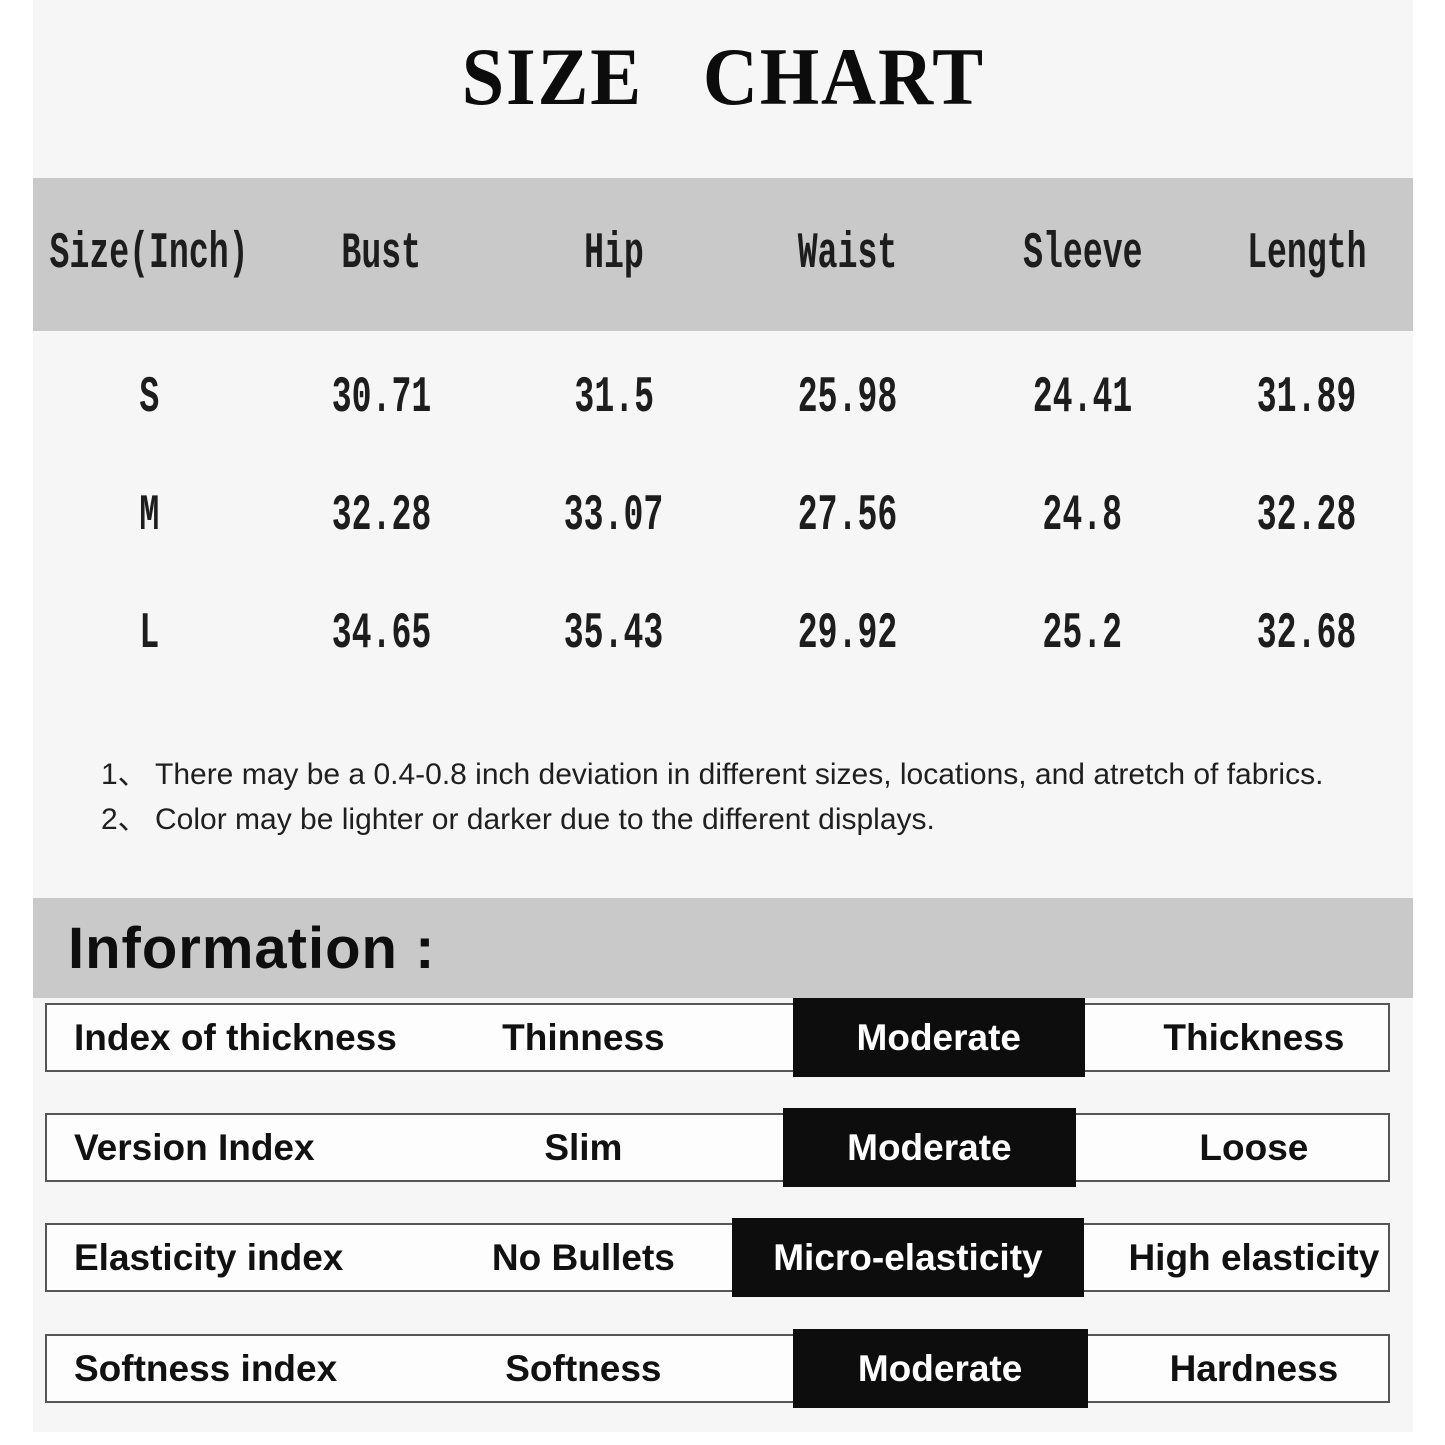 Image resolution: width=1445 pixels, height=1445 pixels. I want to click on info-option: Slim, so click(583, 1147).